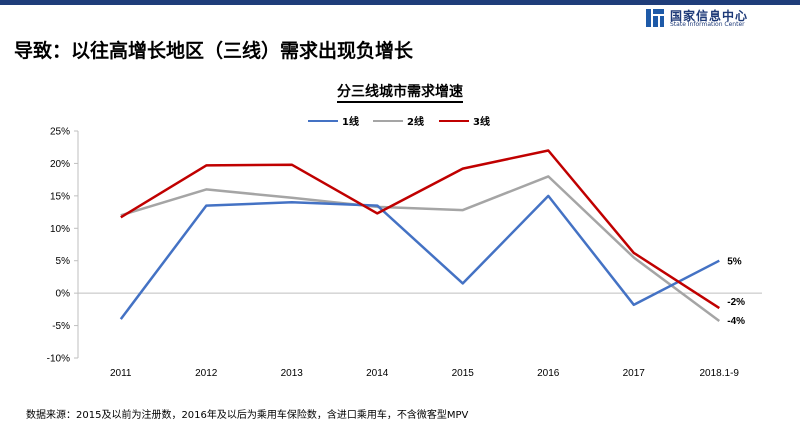 This screenshot has width=800, height=431. I want to click on chart-legend: 1线 2线 3线, so click(400, 121).